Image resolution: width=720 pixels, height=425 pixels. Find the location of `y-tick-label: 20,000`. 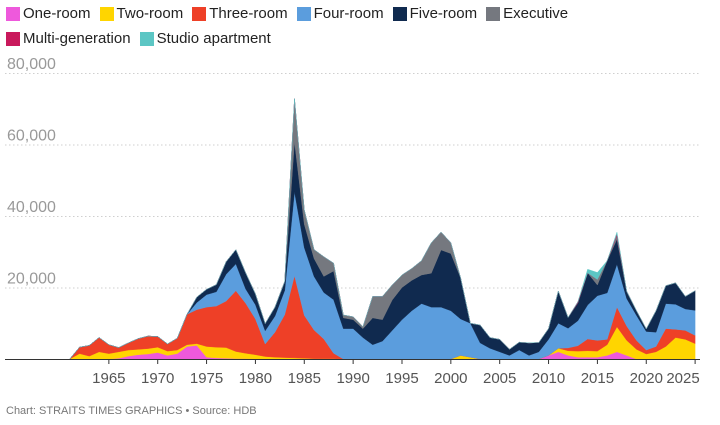

y-tick-label: 20,000 is located at coordinates (31, 279).